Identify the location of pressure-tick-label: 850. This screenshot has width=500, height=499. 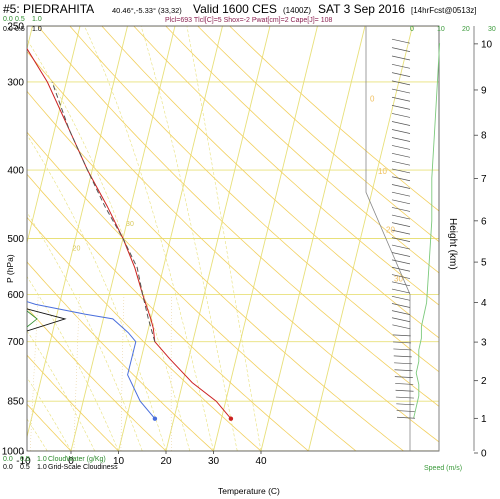
(15, 402).